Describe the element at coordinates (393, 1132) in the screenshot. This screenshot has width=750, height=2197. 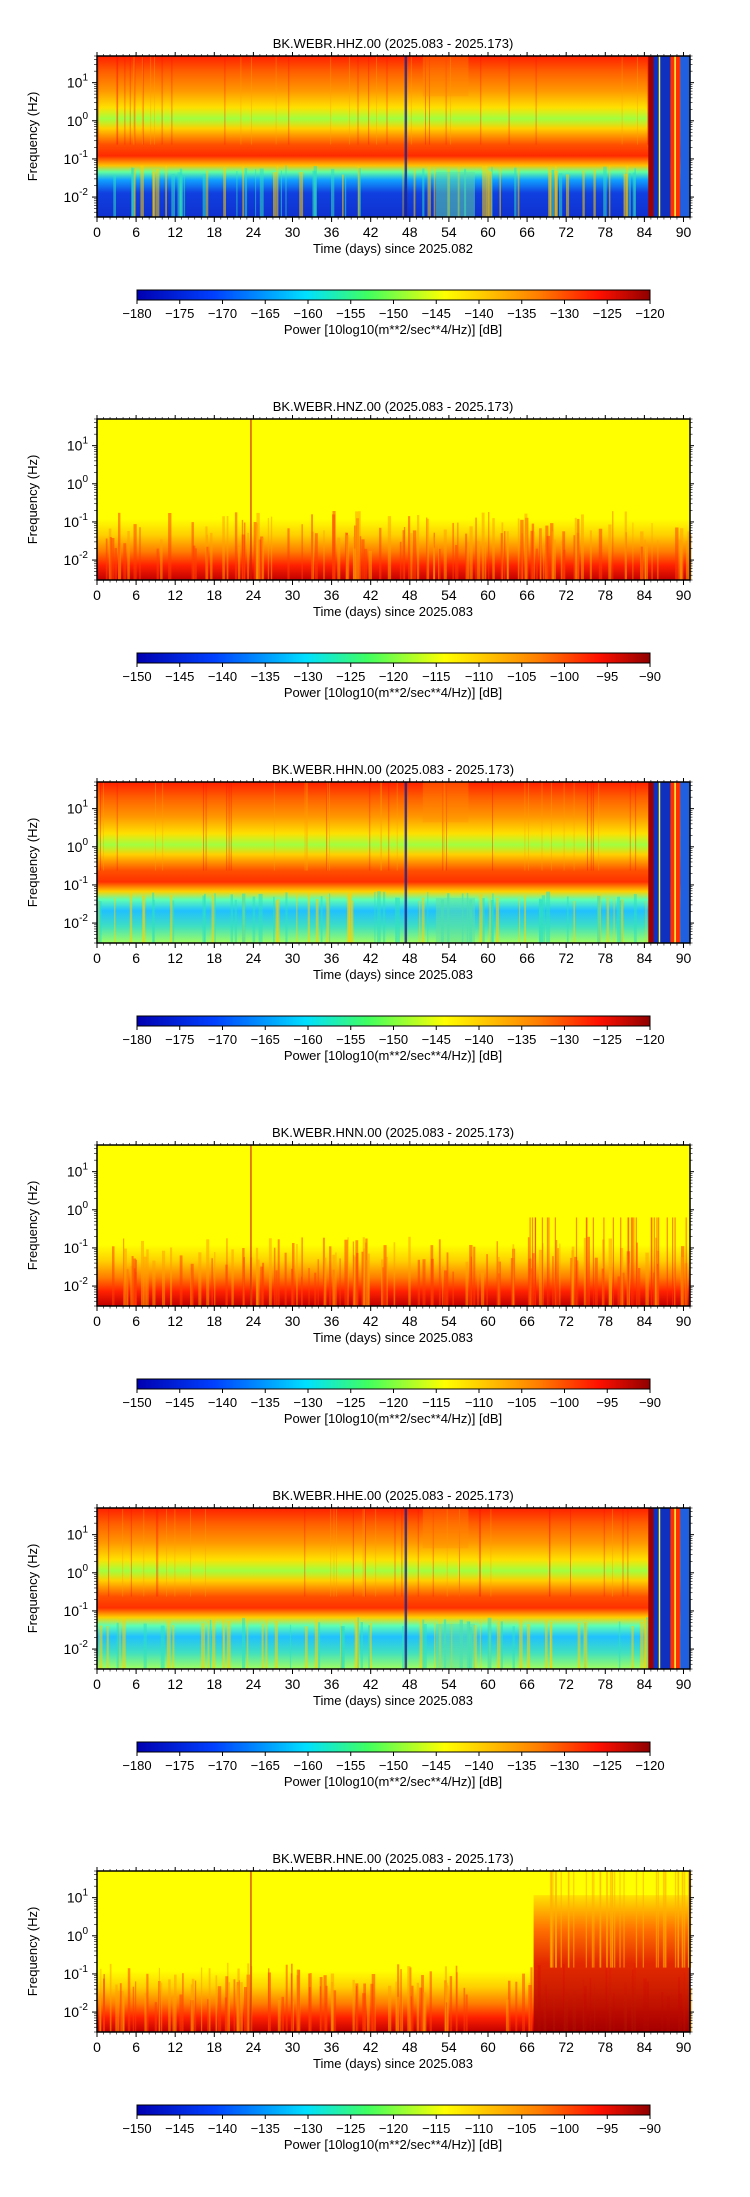
I see `chart-title: BK.WEBR.HNN.00 (2025.083 - 2025.173)` at that location.